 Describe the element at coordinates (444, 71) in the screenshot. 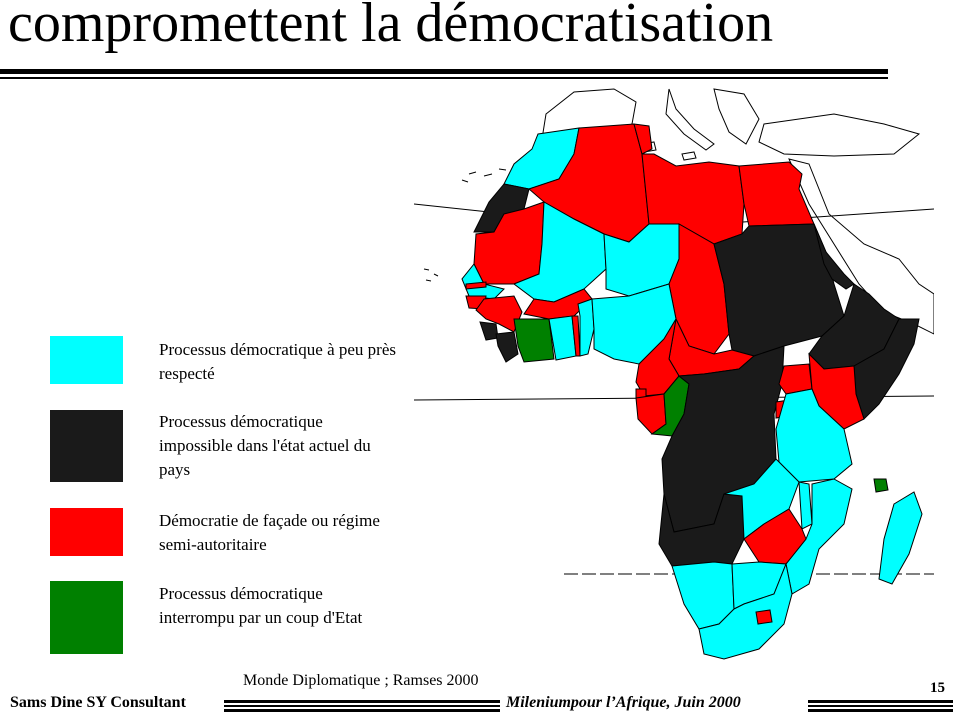

I see `title-rule-thick` at that location.